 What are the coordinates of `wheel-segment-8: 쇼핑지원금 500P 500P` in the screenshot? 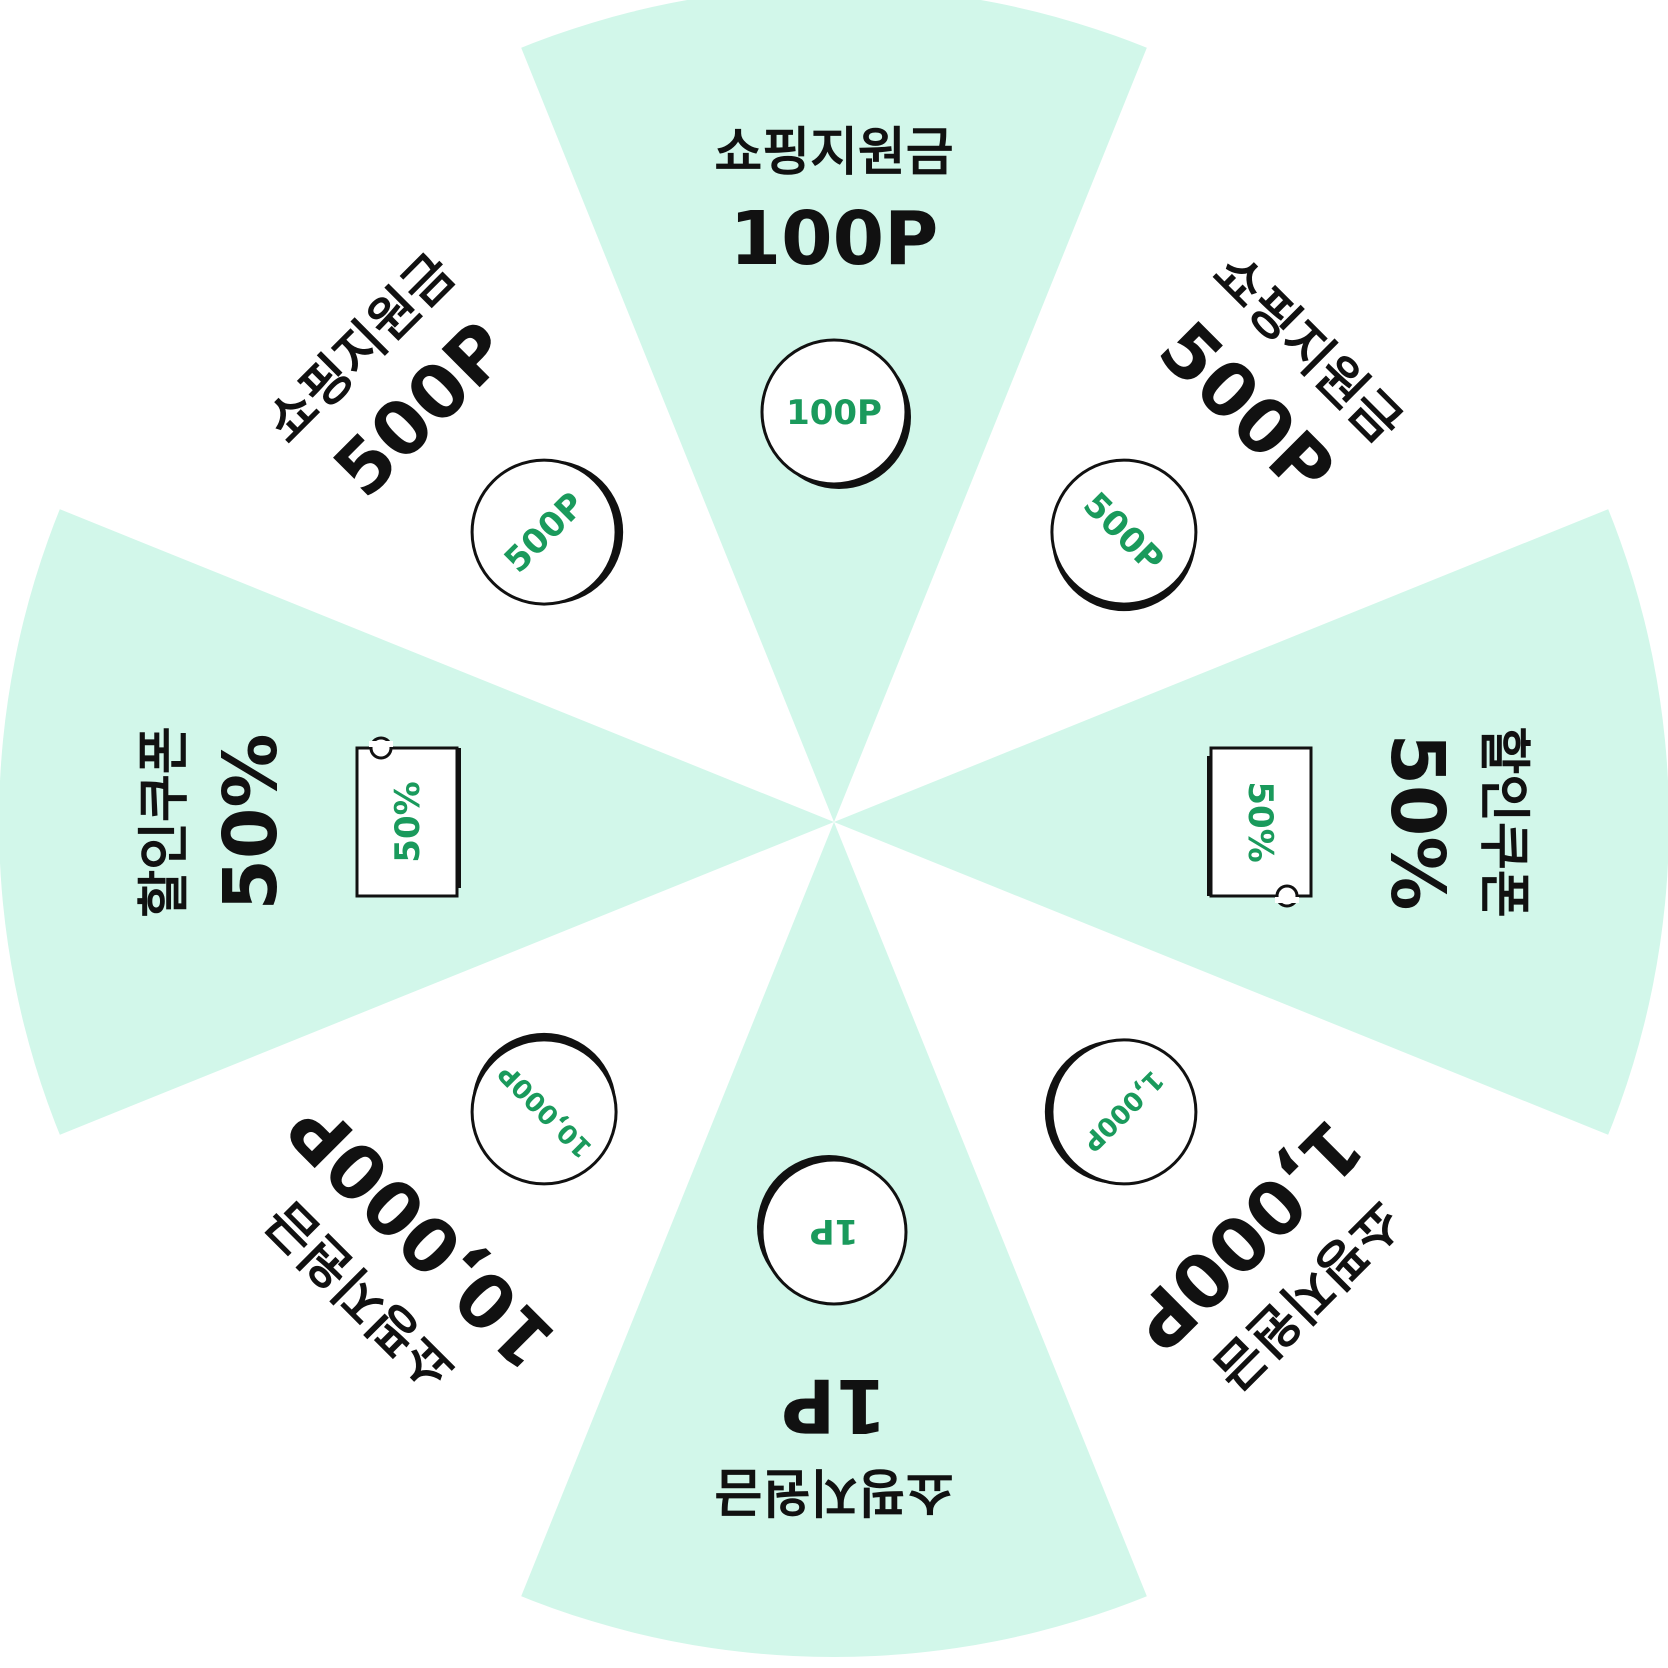 It's located at (439, 424).